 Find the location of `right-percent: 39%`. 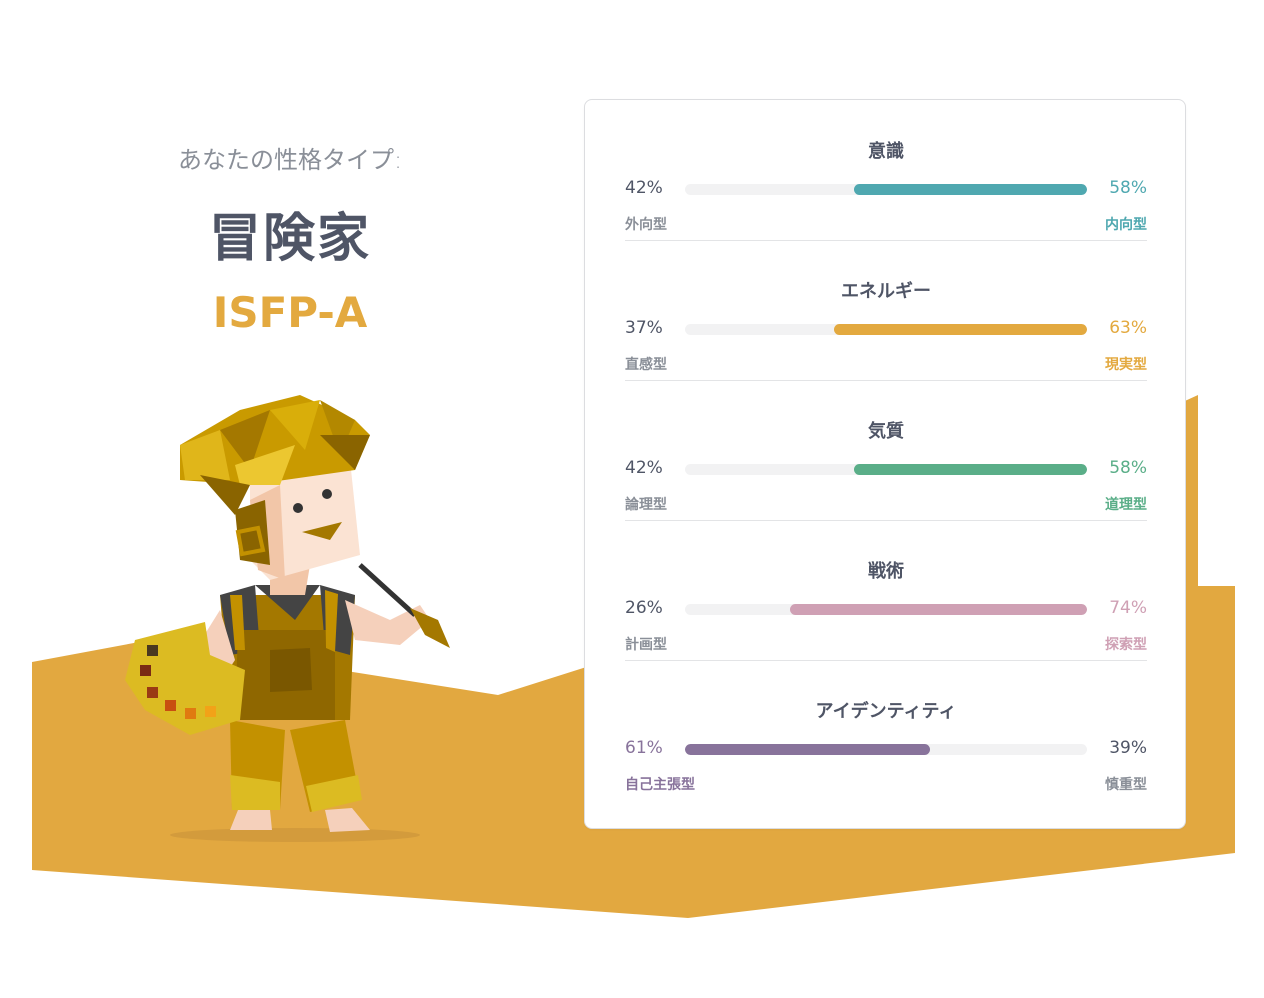

right-percent: 39% is located at coordinates (1128, 748).